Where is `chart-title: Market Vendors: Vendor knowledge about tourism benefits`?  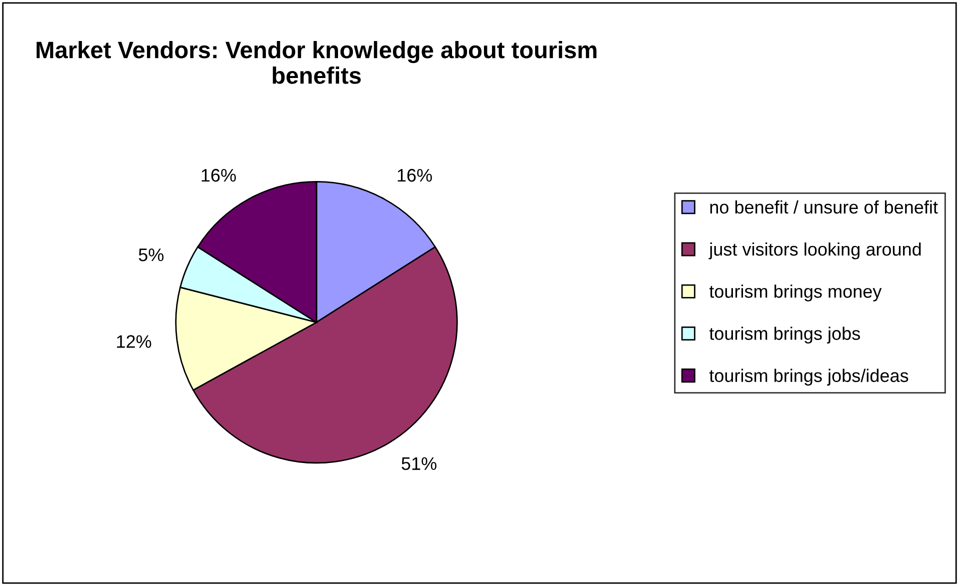 chart-title: Market Vendors: Vendor knowledge about tourism benefits is located at coordinates (316, 62).